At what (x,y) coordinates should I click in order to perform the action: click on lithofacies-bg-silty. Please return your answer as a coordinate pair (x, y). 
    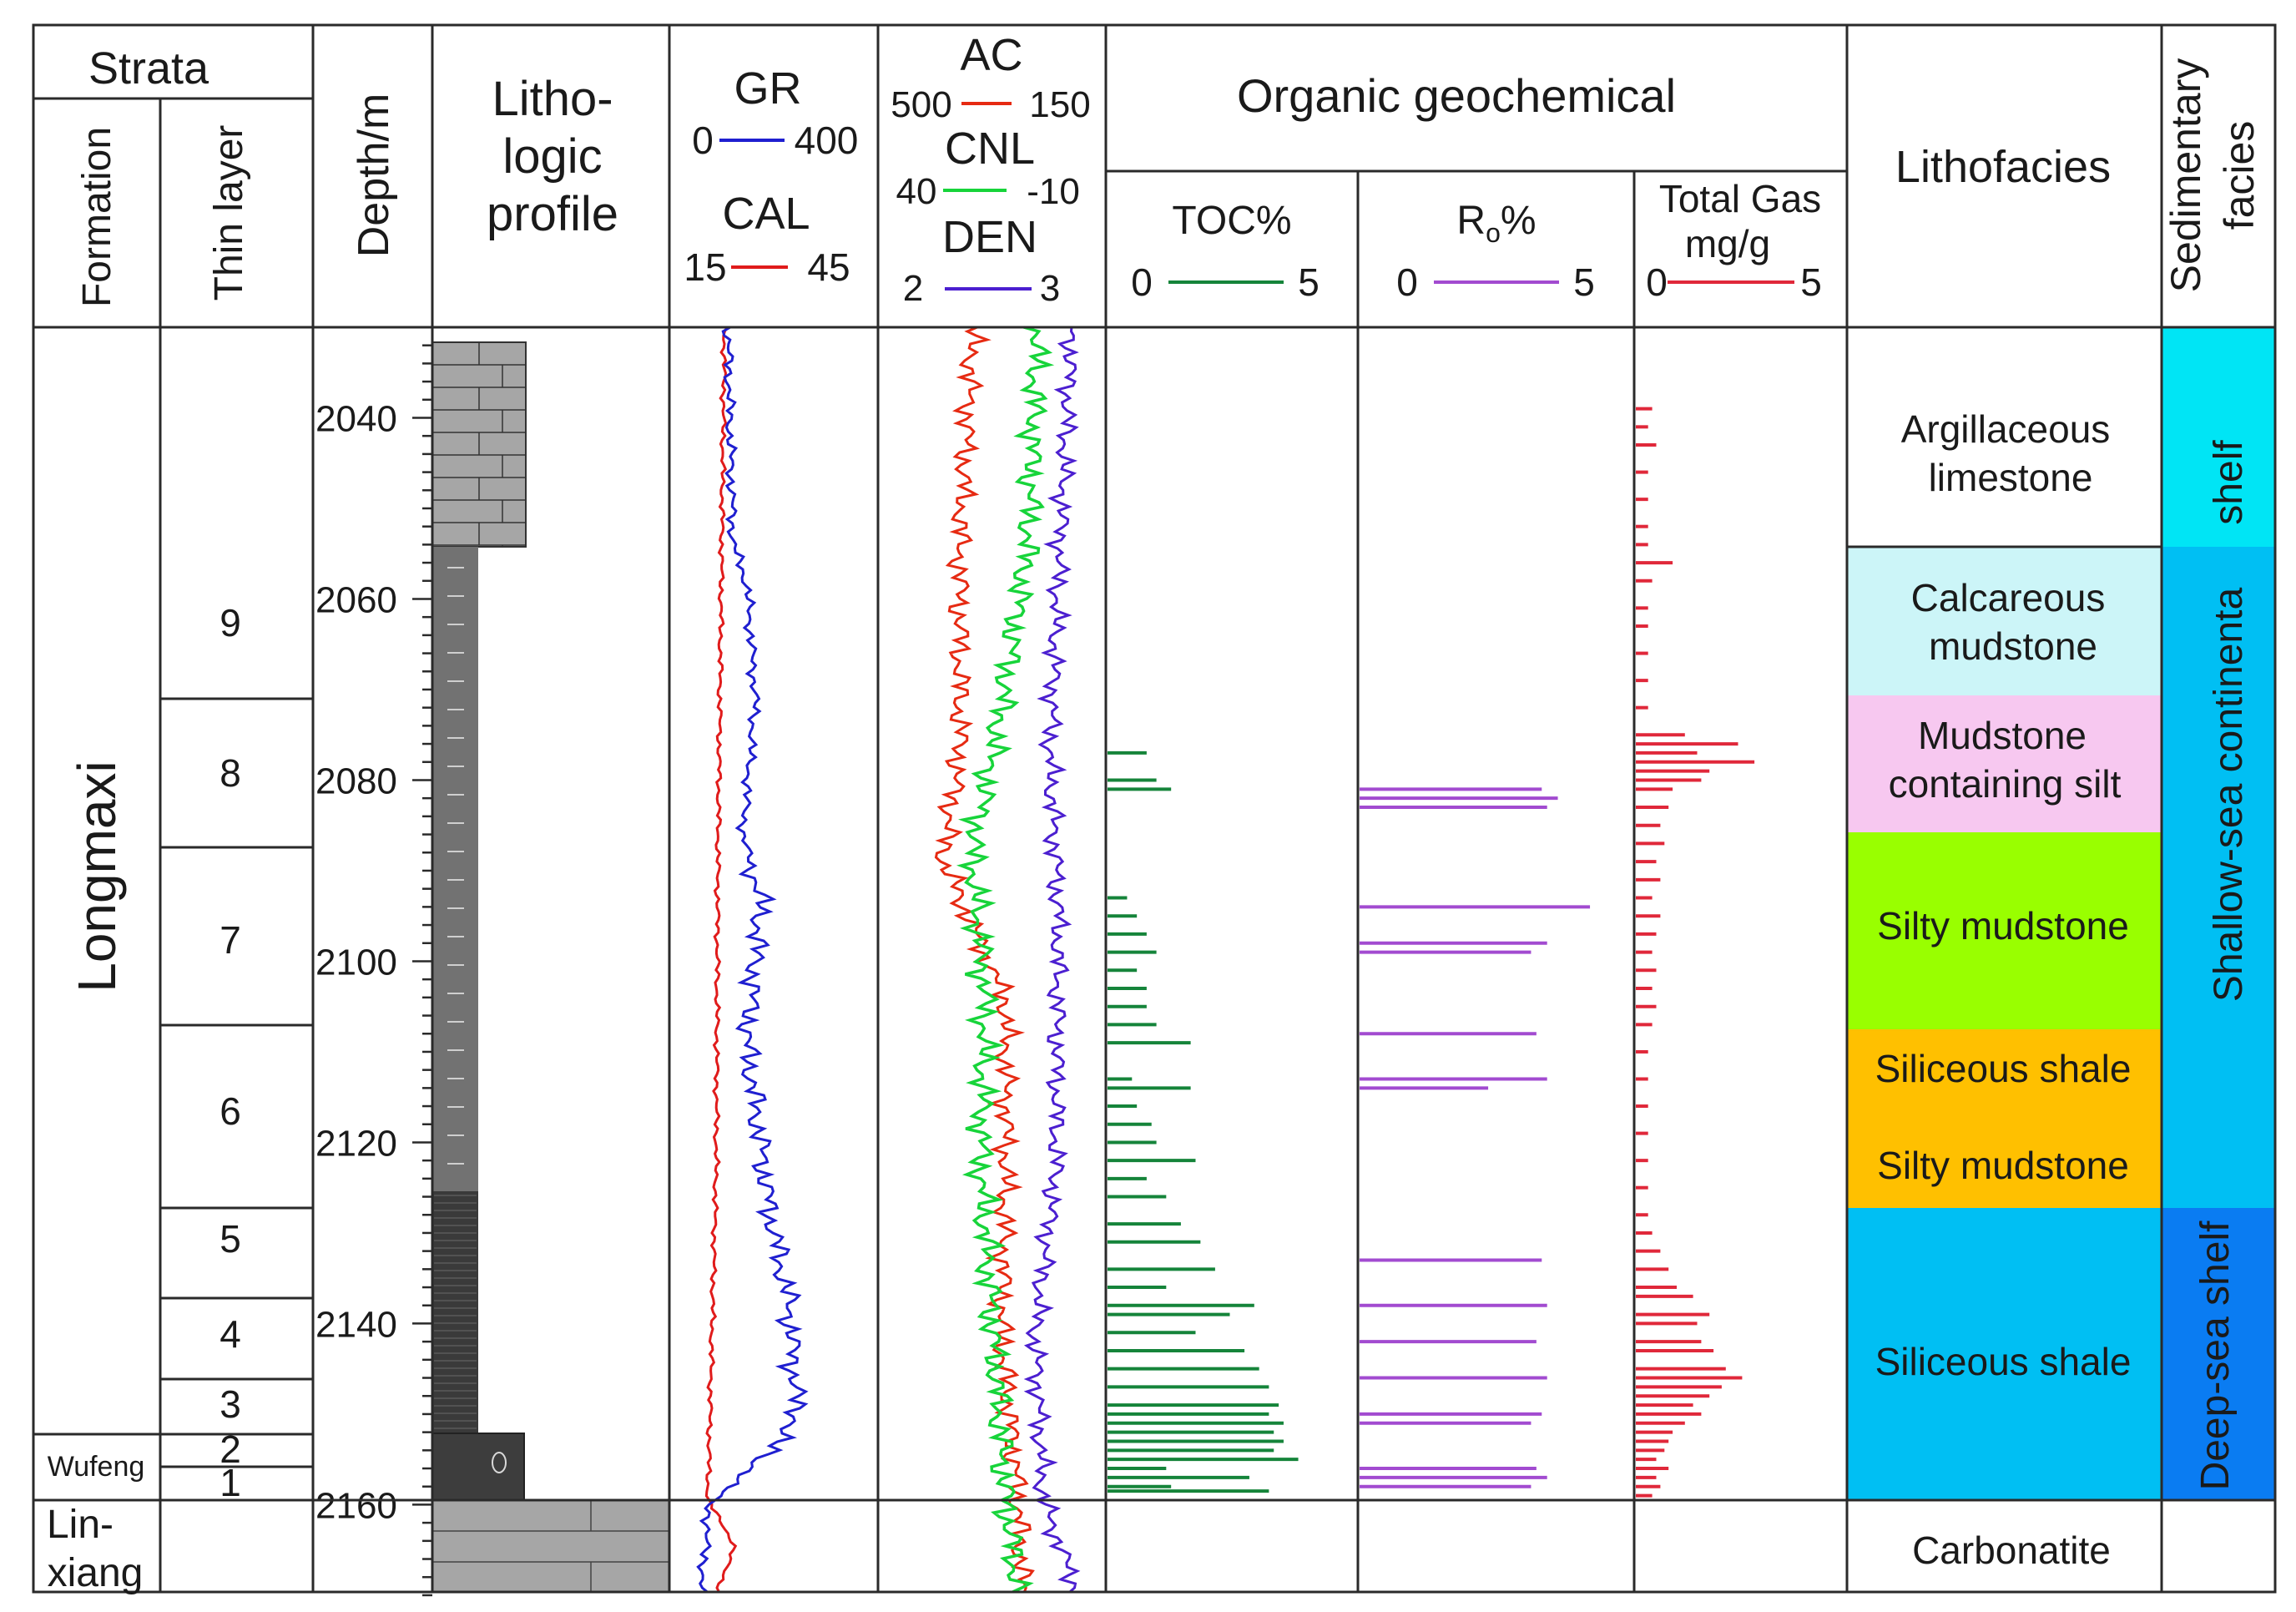
    Looking at the image, I should click on (2005, 931).